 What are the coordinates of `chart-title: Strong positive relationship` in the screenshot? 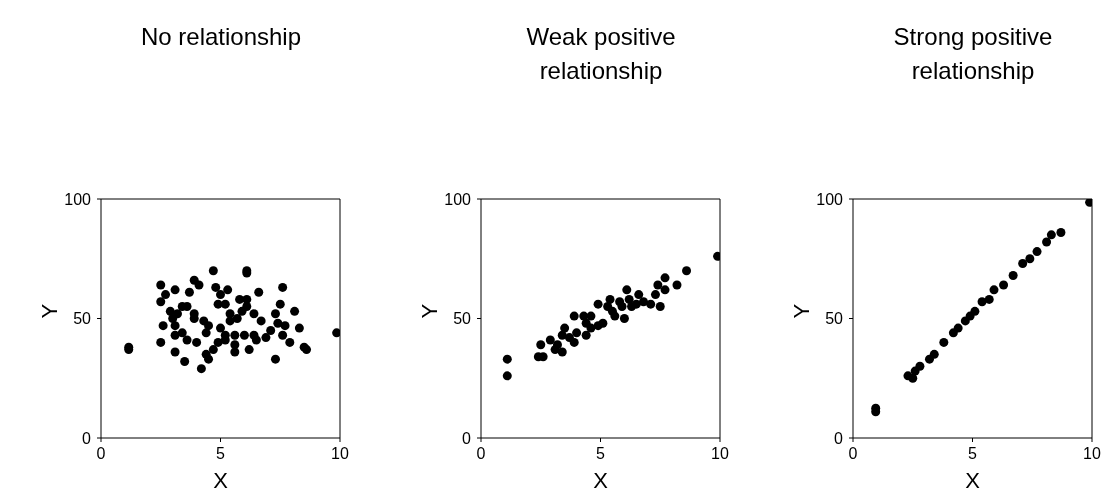 It's located at (973, 54).